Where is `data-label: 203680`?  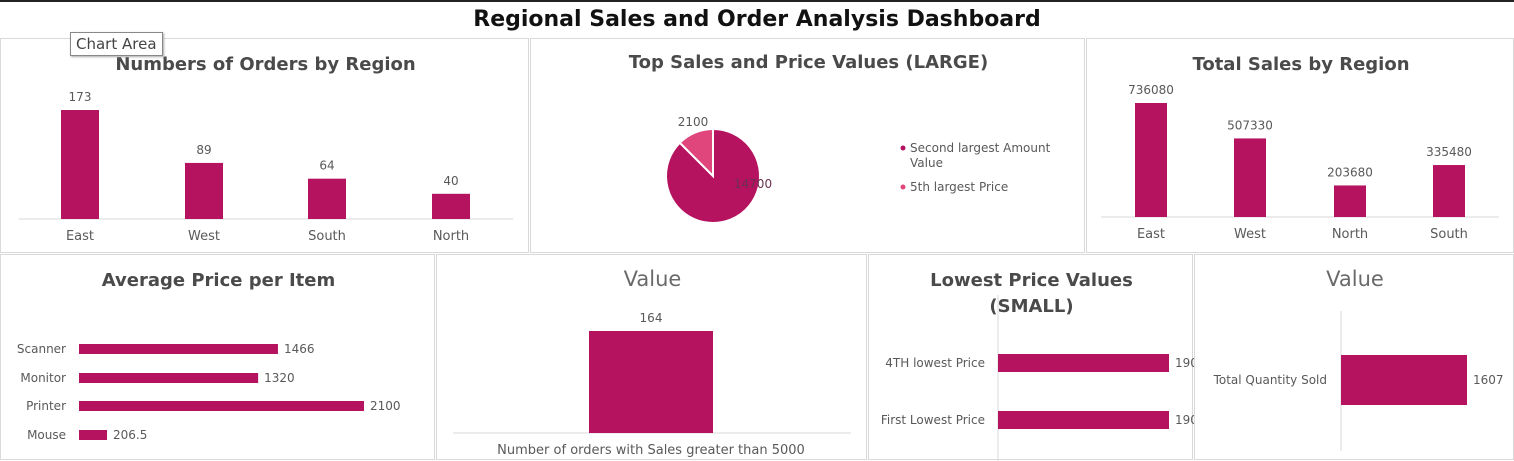
data-label: 203680 is located at coordinates (1350, 172).